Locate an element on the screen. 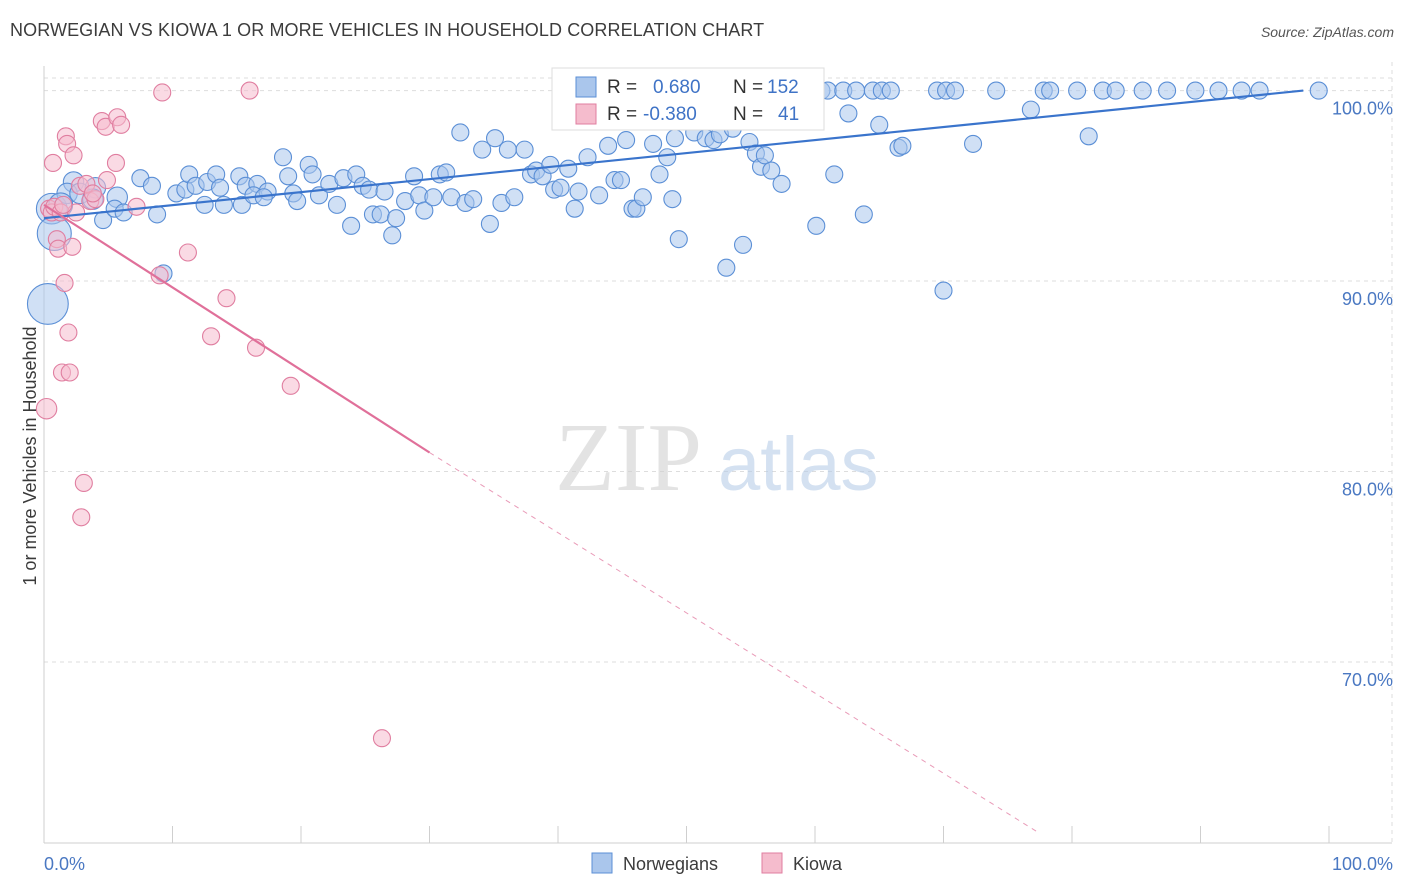 Image resolution: width=1406 pixels, height=892 pixels. x-tick-label-max: 100.0% is located at coordinates (1362, 864).